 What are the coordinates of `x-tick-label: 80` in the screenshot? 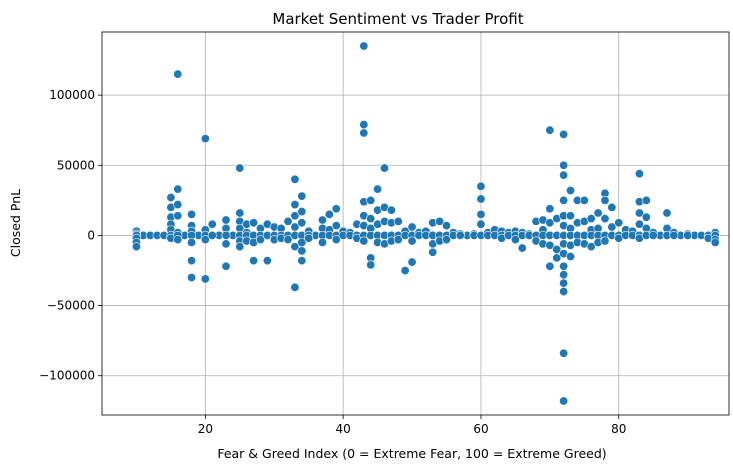 It's located at (618, 429).